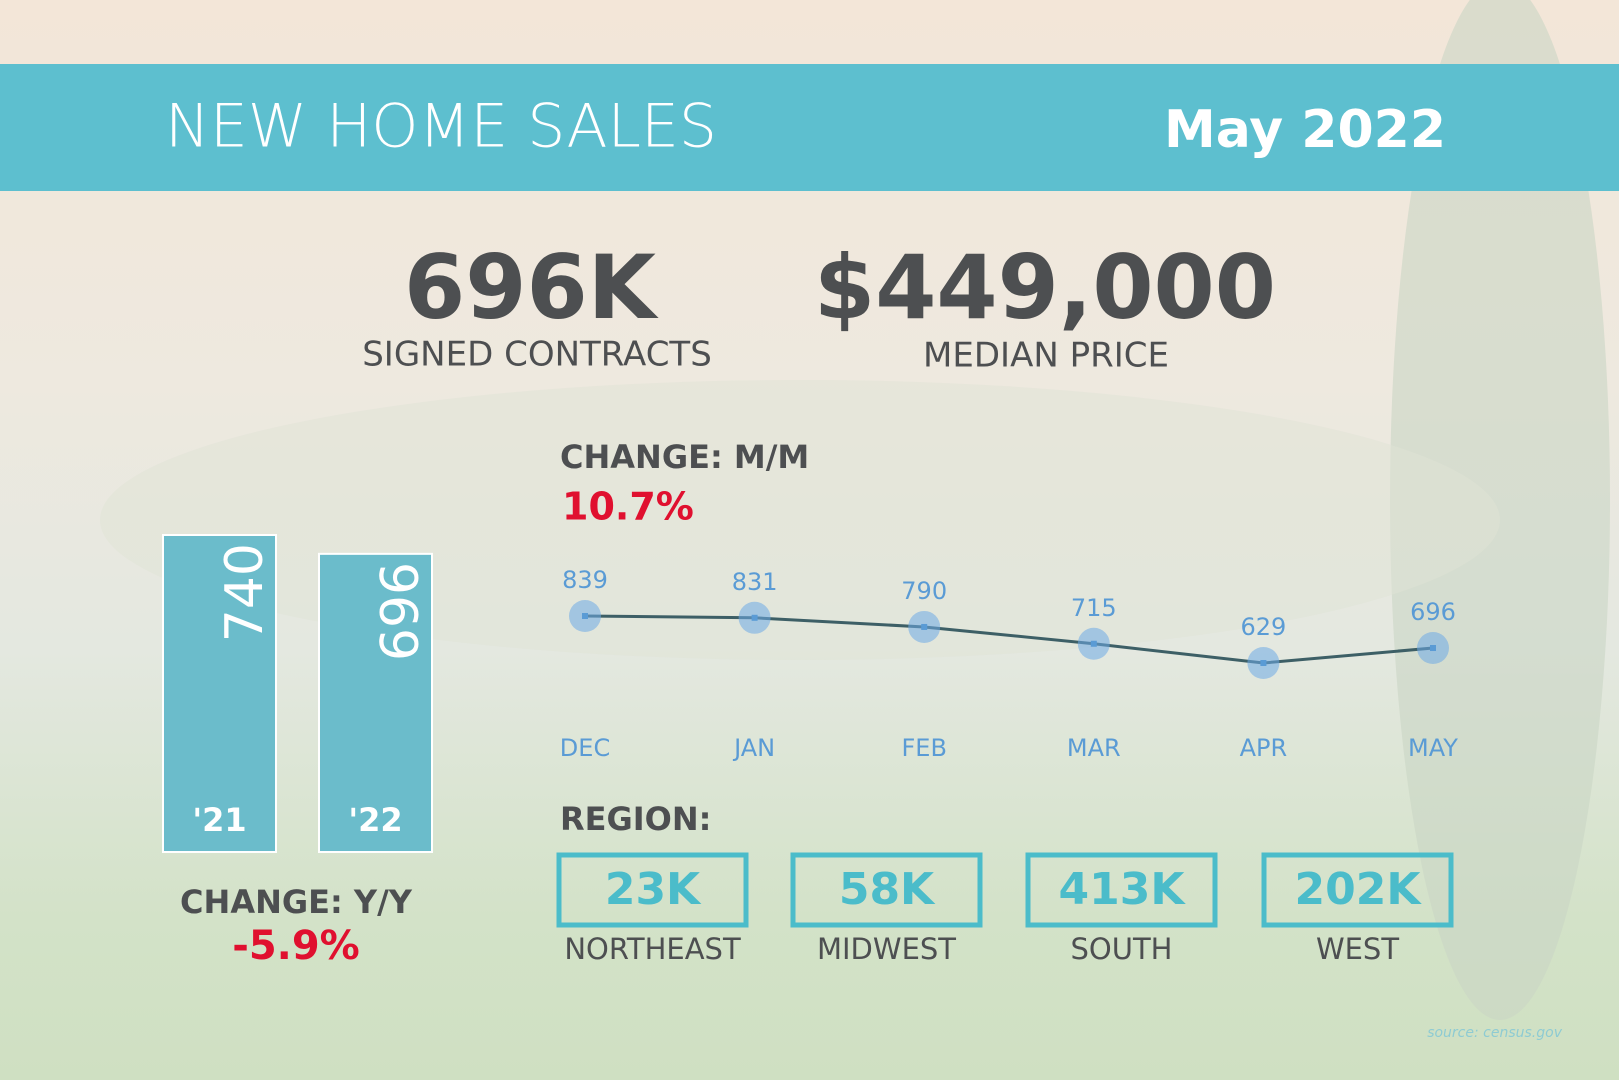 The image size is (1619, 1080). I want to click on region-title: REGION:, so click(635, 819).